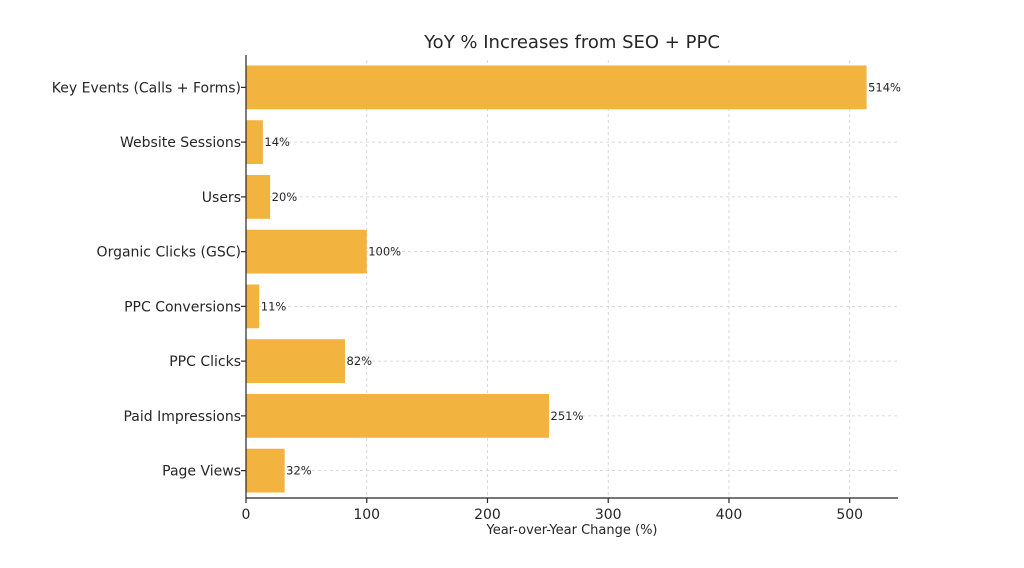  What do you see at coordinates (182, 417) in the screenshot?
I see `category-label: Paid Impressions` at bounding box center [182, 417].